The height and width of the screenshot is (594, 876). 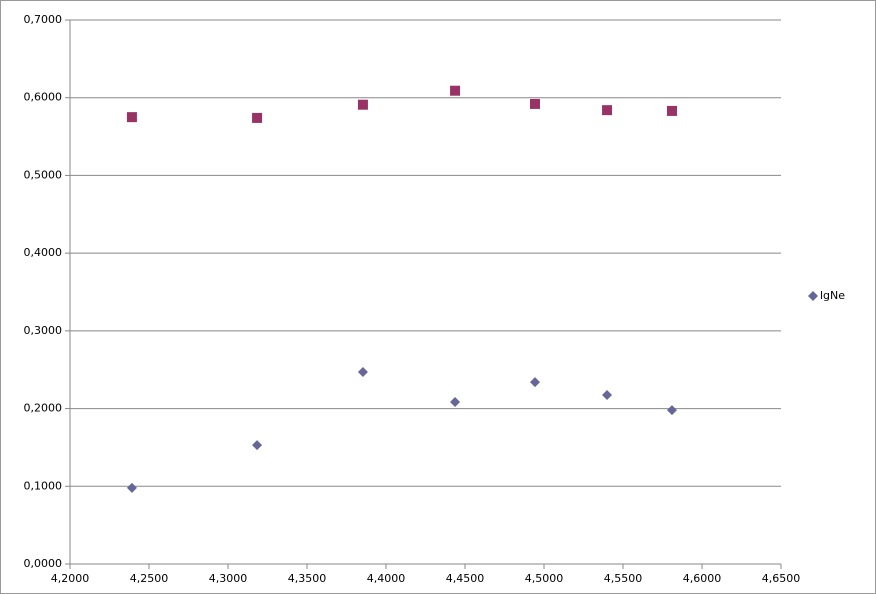 I want to click on y-tick-label: 0,0000, so click(x=43, y=563).